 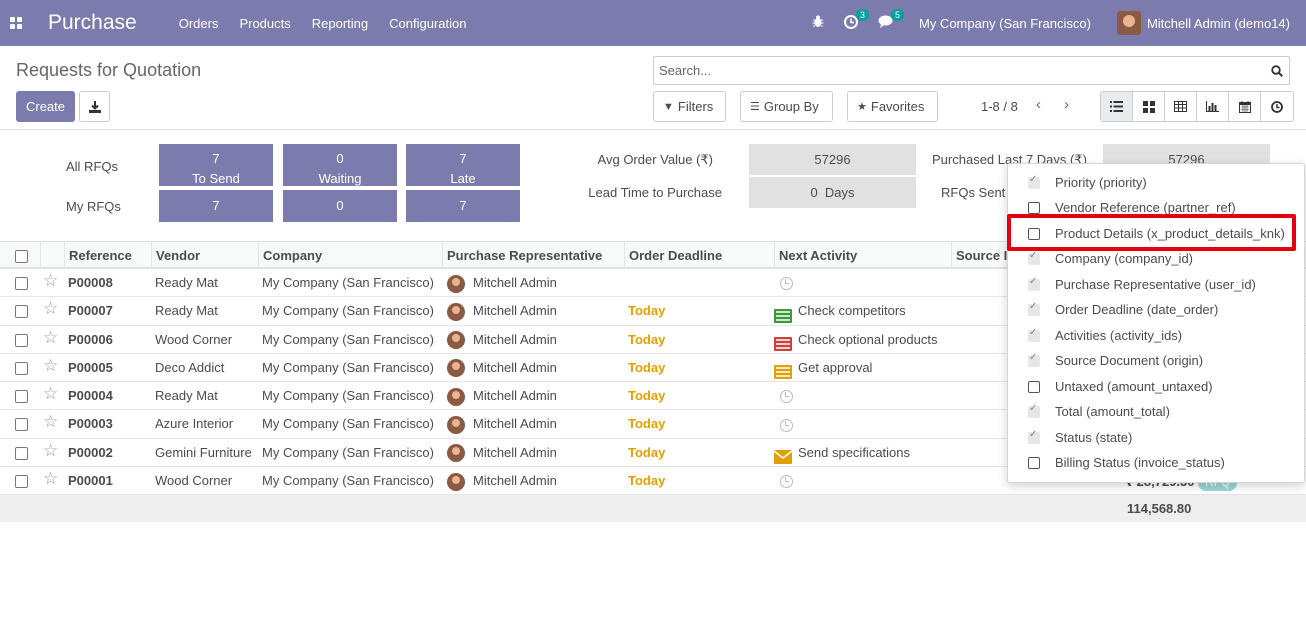 What do you see at coordinates (892, 106) in the screenshot?
I see `favorites-button: ★ Favorites` at bounding box center [892, 106].